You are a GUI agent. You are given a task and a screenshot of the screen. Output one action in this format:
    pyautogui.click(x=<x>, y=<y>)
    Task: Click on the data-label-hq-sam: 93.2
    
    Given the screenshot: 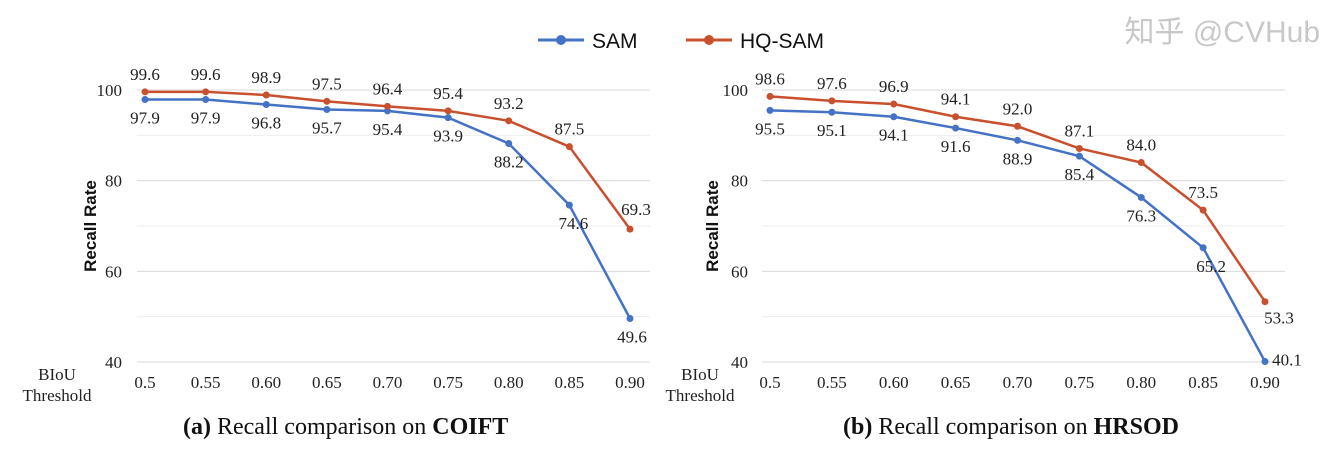 What is the action you would take?
    pyautogui.click(x=509, y=103)
    